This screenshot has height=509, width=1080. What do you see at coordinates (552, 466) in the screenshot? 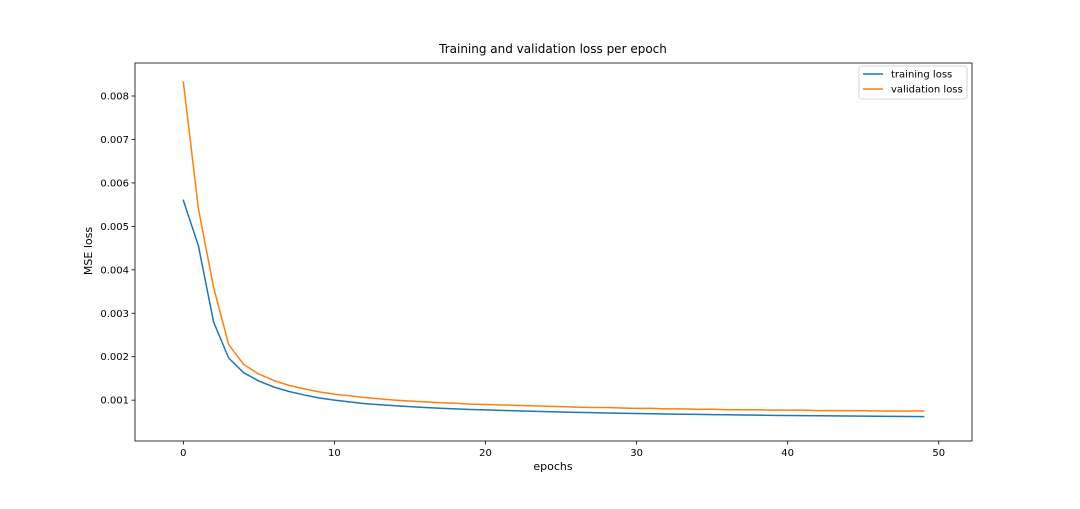
I see `x-axis-label: epochs` at bounding box center [552, 466].